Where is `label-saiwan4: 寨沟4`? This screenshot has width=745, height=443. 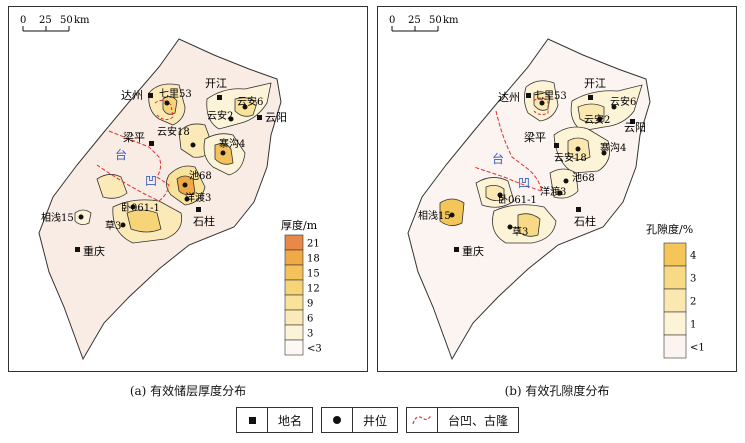
label-saiwan4: 寨沟4 is located at coordinates (613, 147).